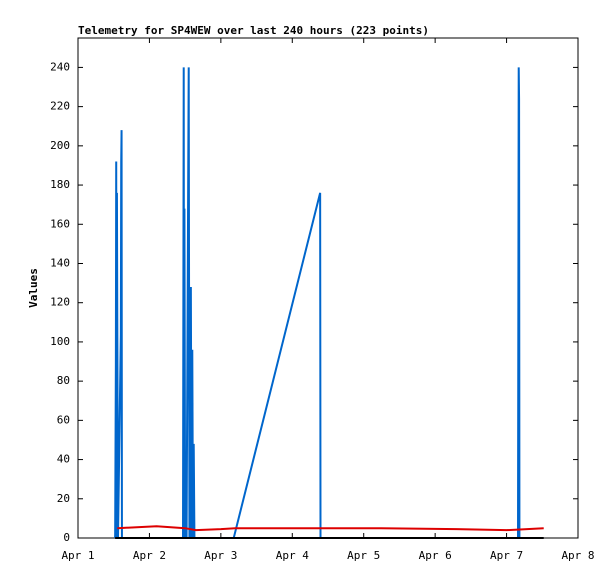 The image size is (615, 579). Describe the element at coordinates (60, 184) in the screenshot. I see `y-tick-label: 180` at that location.